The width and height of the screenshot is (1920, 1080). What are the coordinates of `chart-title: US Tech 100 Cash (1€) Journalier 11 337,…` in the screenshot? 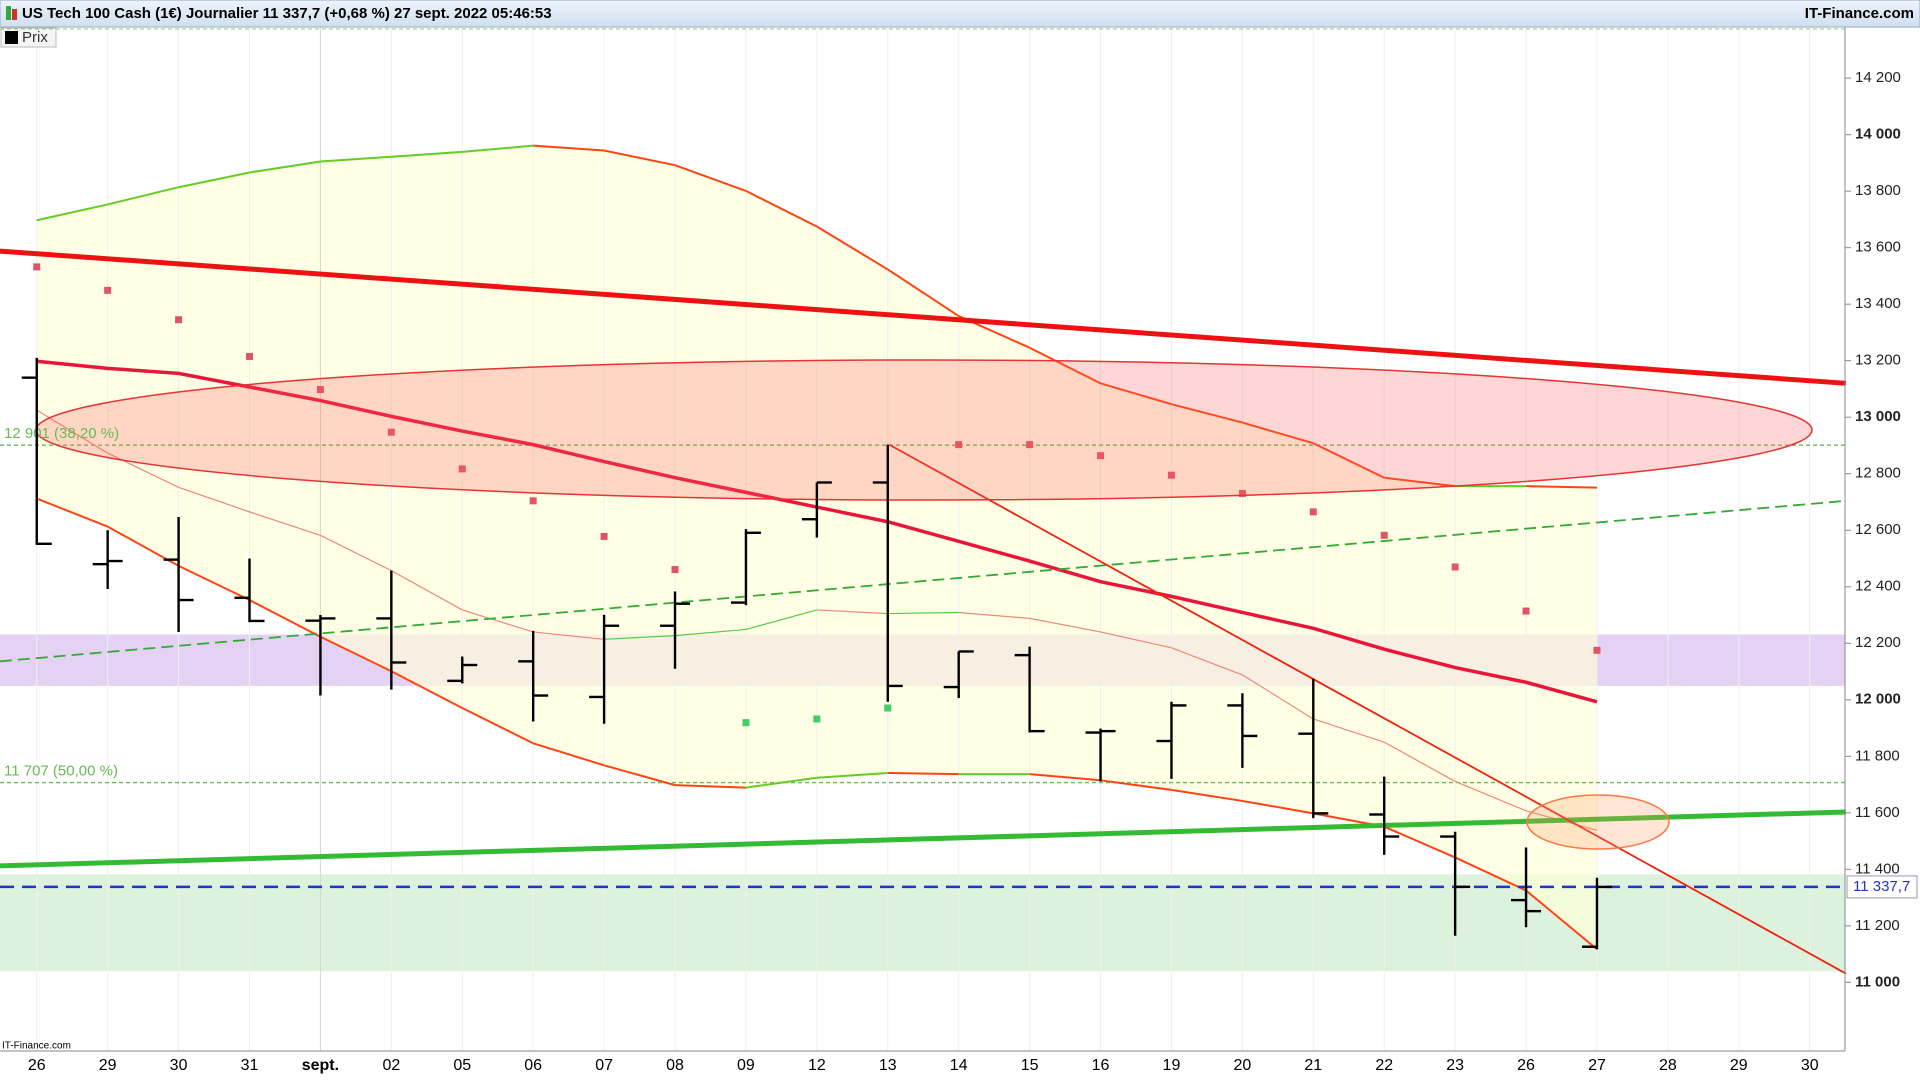 It's located at (287, 13).